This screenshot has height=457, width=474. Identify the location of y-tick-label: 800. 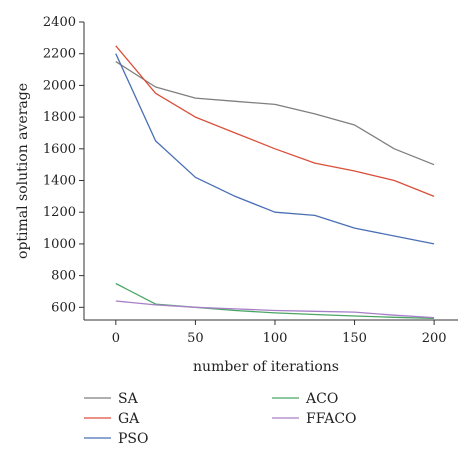
(63, 276).